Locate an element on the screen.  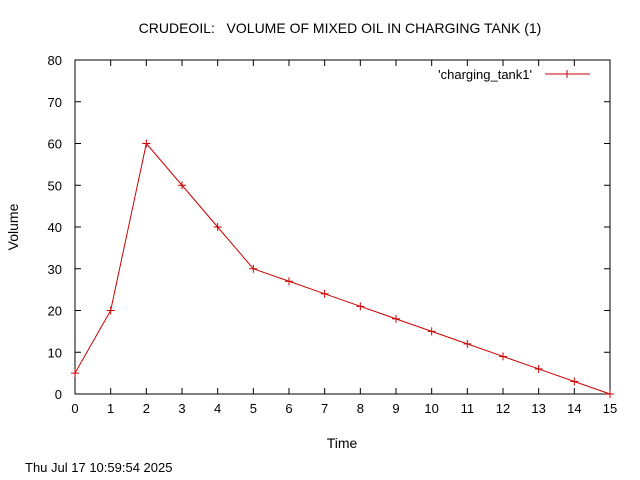
y-tick-label: 70 is located at coordinates (55, 102).